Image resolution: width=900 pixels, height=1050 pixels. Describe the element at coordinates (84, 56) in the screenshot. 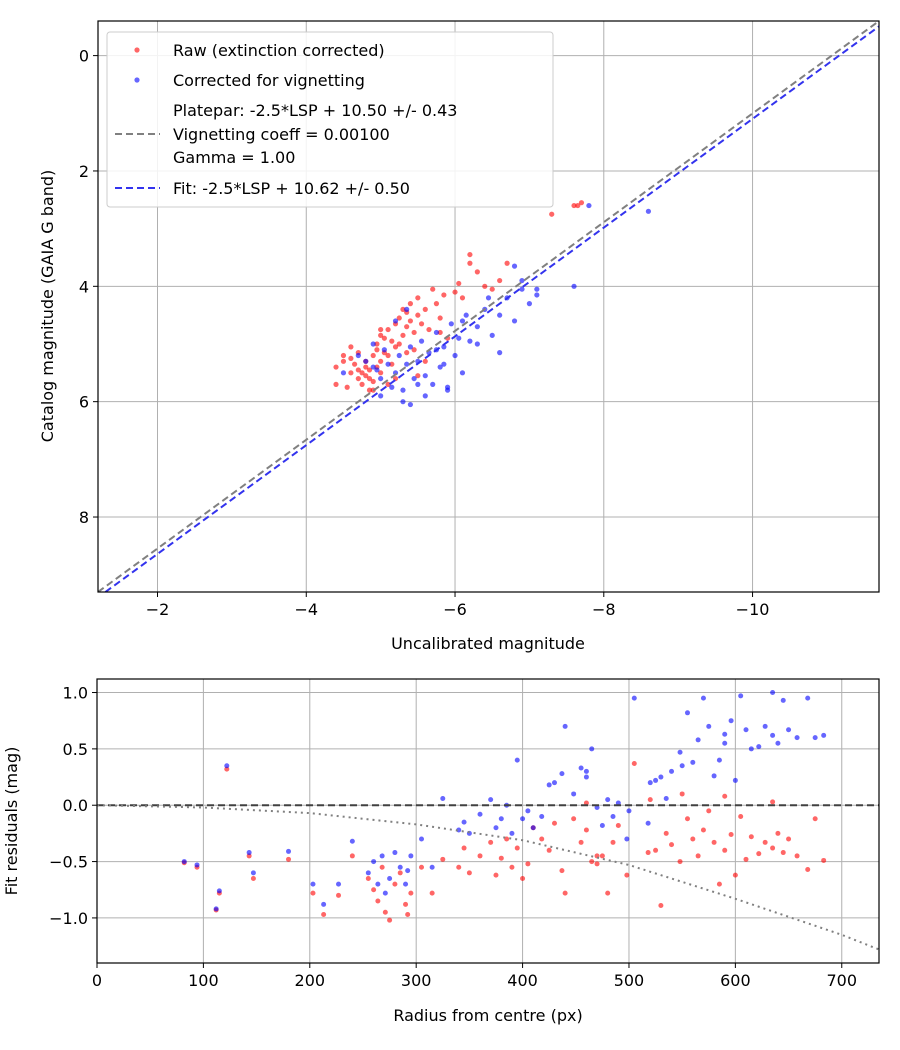

I see `y-tick-label: 0` at that location.